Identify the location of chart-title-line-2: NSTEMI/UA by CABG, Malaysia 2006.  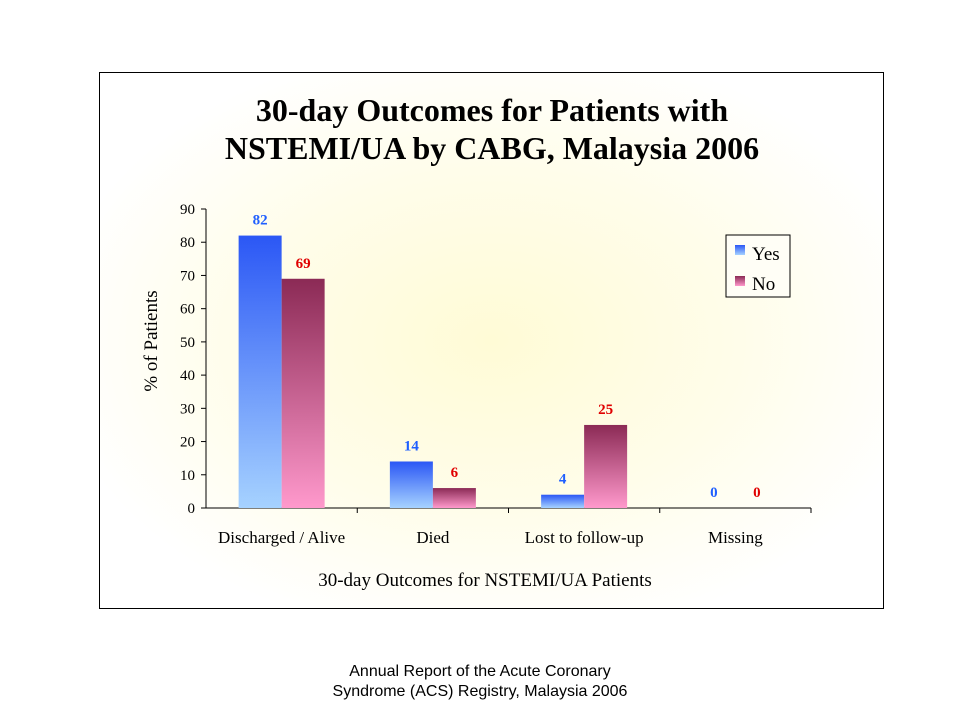
(492, 148).